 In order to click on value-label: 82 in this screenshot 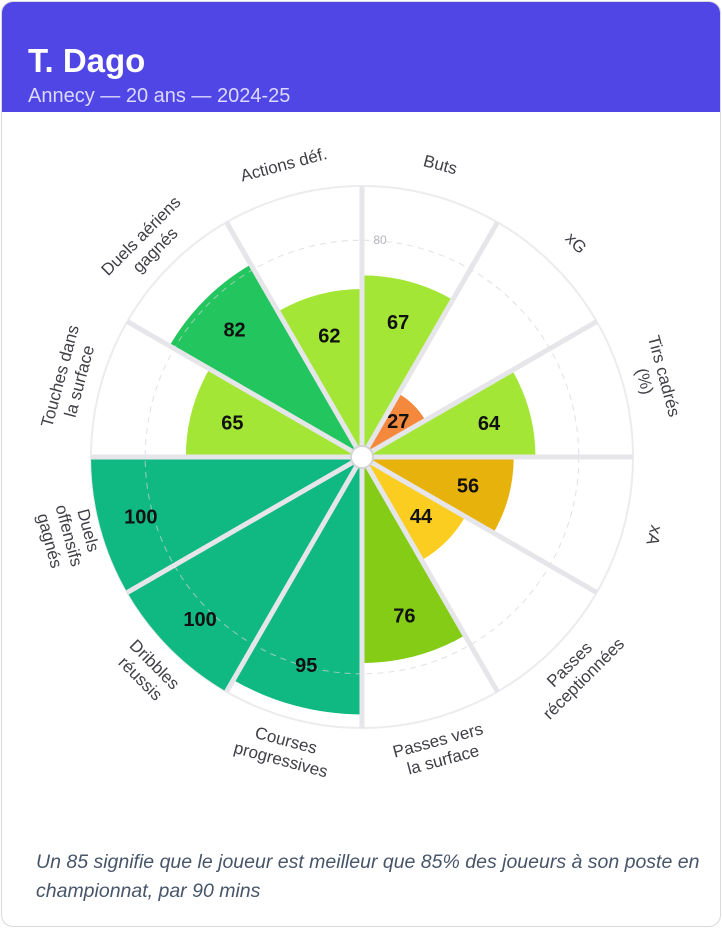, I will do `click(234, 331)`.